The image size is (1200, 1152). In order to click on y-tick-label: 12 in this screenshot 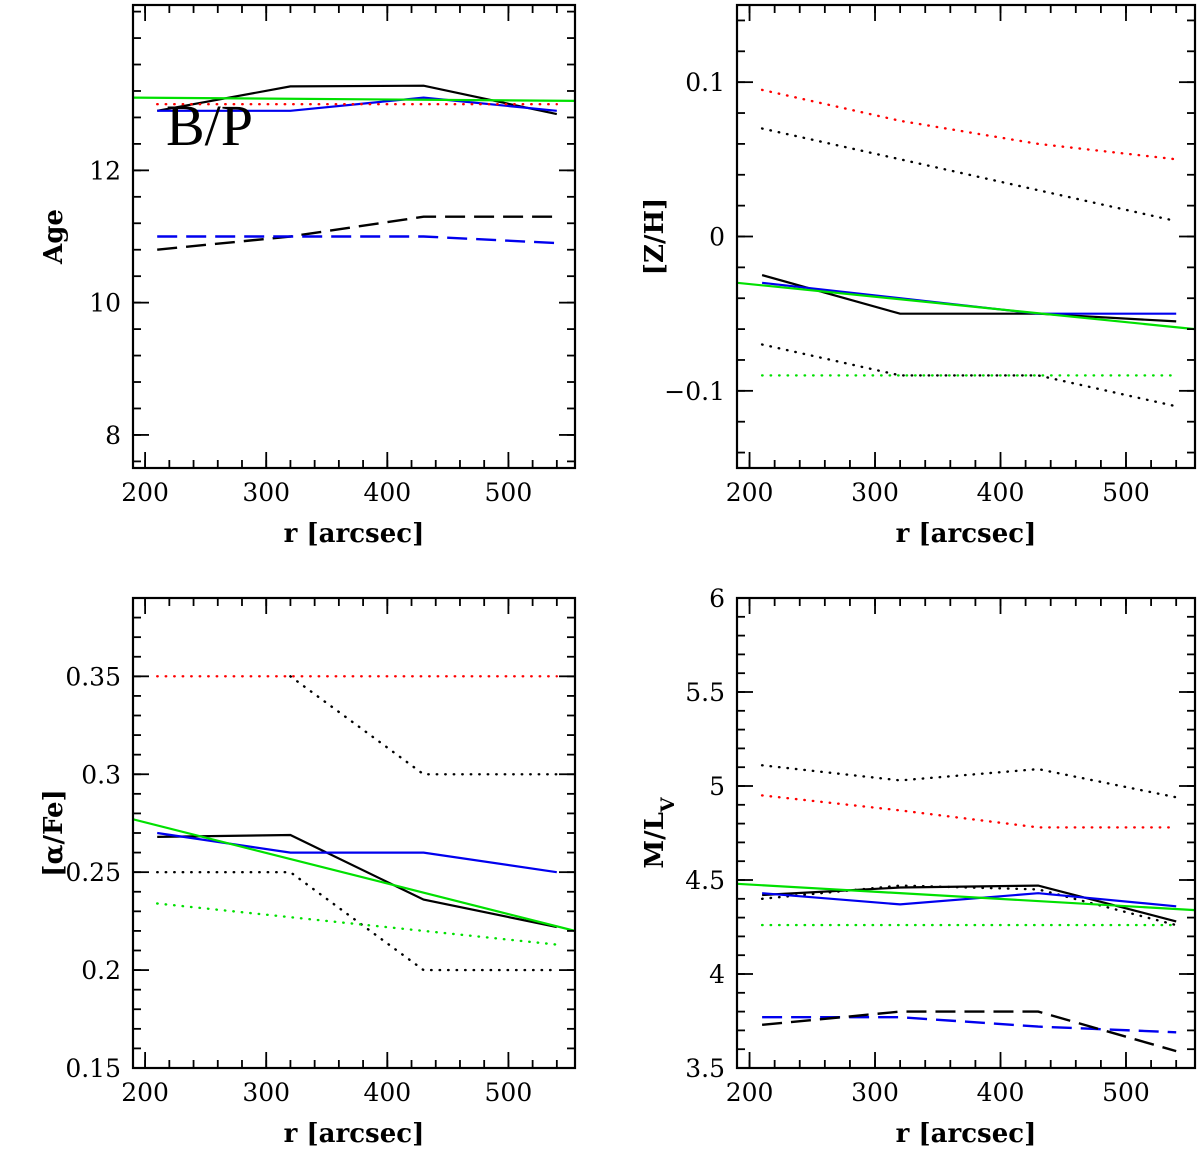, I will do `click(105, 170)`.